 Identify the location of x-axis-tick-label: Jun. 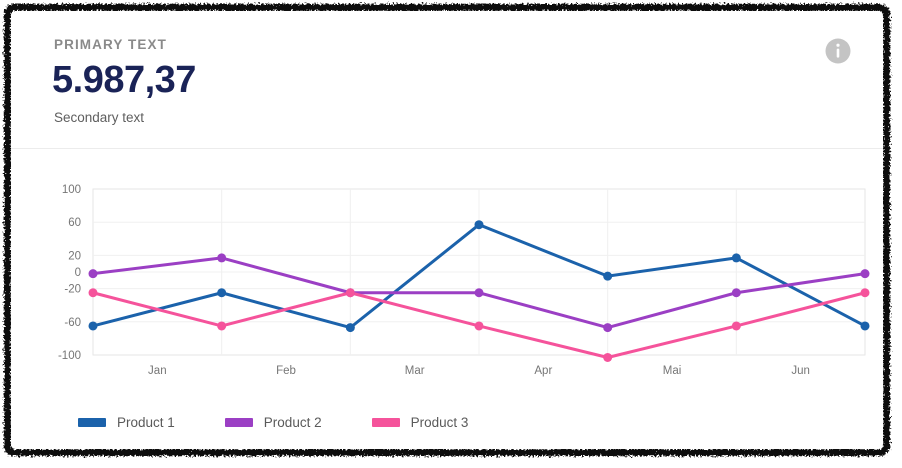
(800, 371).